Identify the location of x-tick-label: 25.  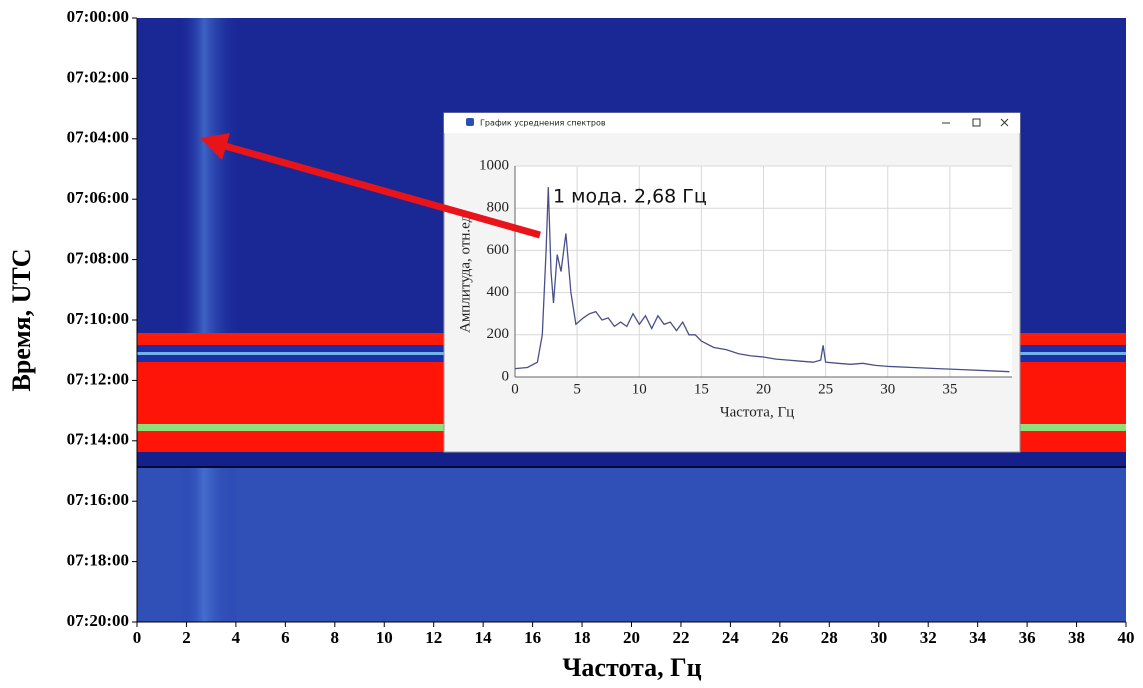
(825, 389).